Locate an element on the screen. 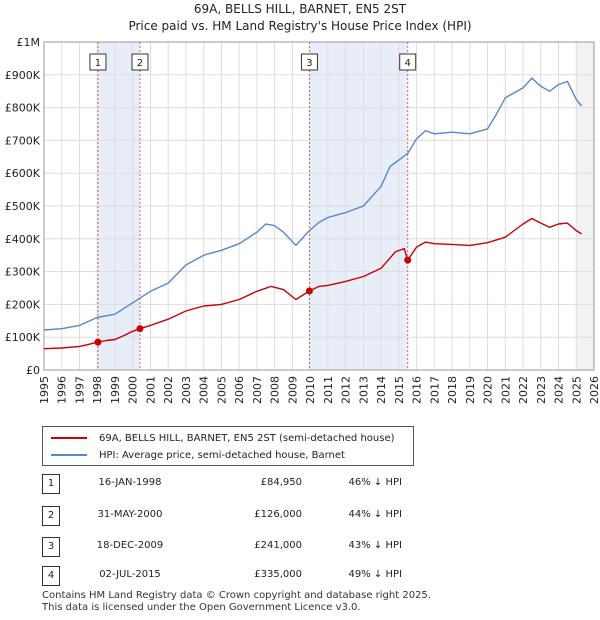 This screenshot has height=620, width=600. x-tick-label: 2025 is located at coordinates (576, 390).